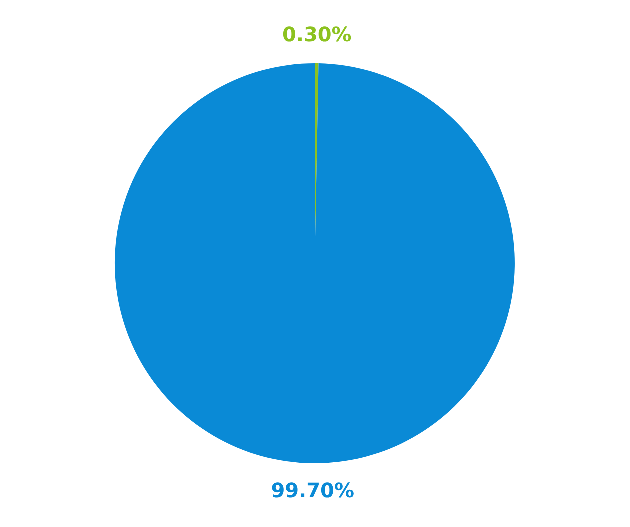 Image resolution: width=630 pixels, height=527 pixels. What do you see at coordinates (317, 34) in the screenshot?
I see `data-label: 0.30%` at bounding box center [317, 34].